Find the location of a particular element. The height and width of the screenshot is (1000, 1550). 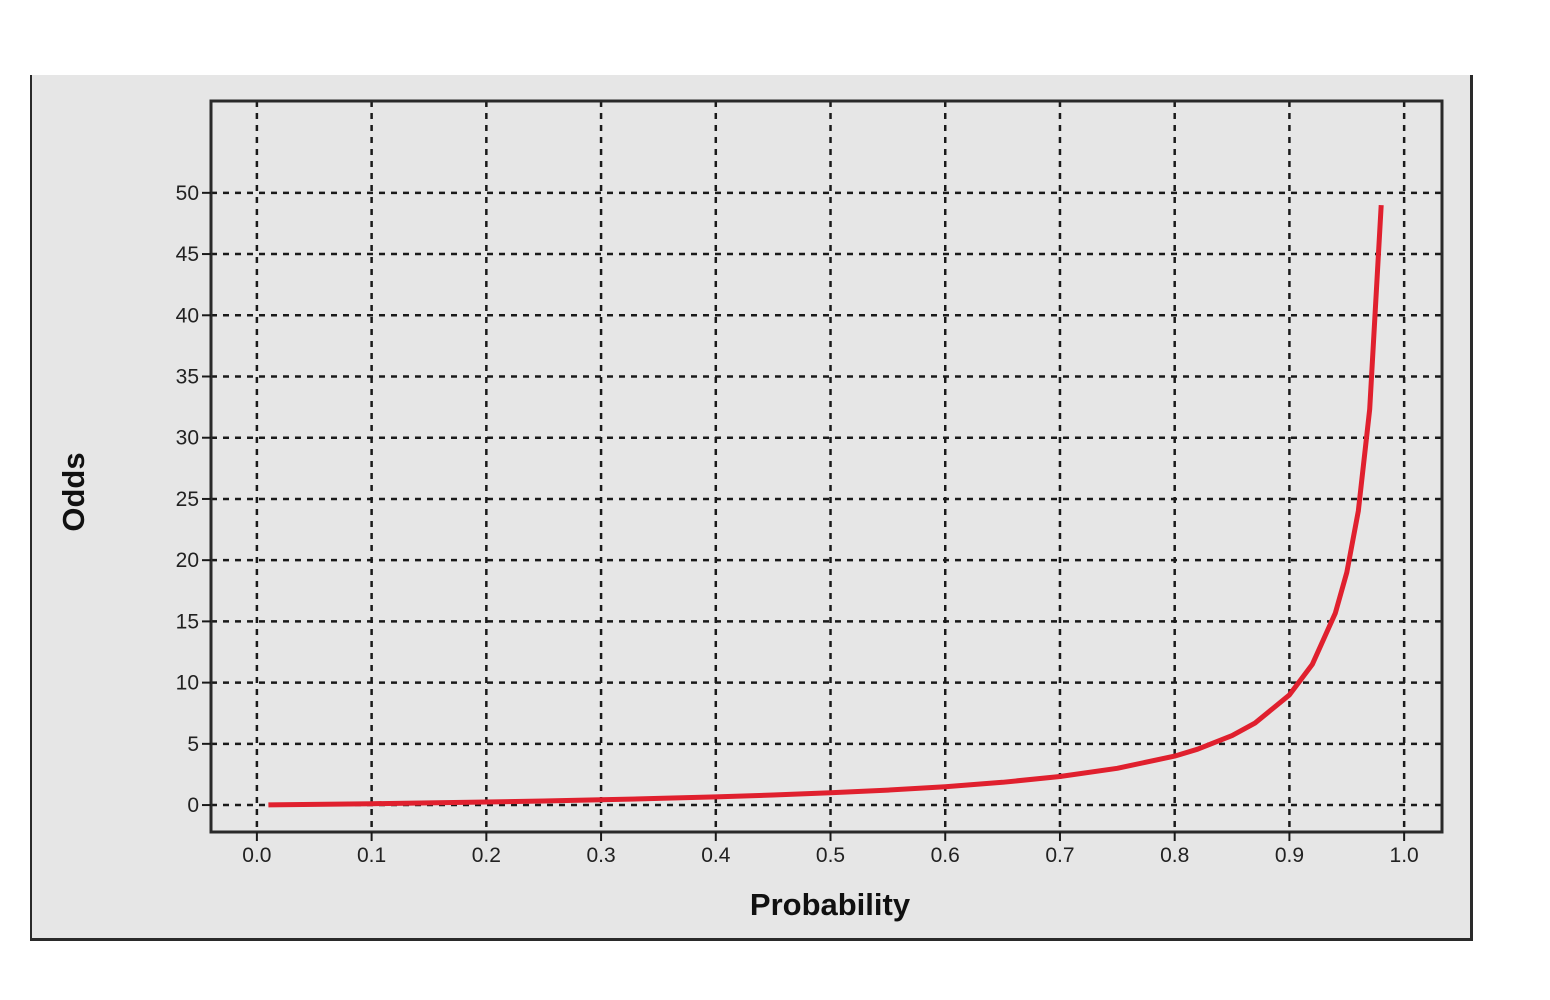

x-tick-label: 0.7 is located at coordinates (1059, 855).